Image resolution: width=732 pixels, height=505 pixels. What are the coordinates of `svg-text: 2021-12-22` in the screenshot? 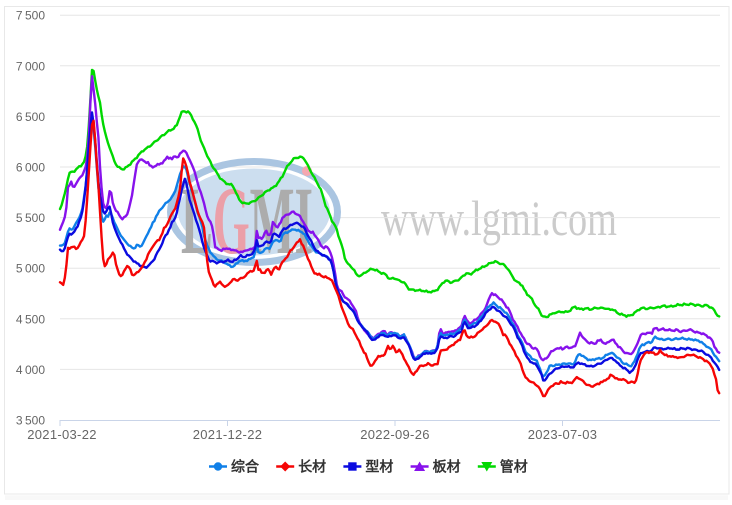 It's located at (228, 434).